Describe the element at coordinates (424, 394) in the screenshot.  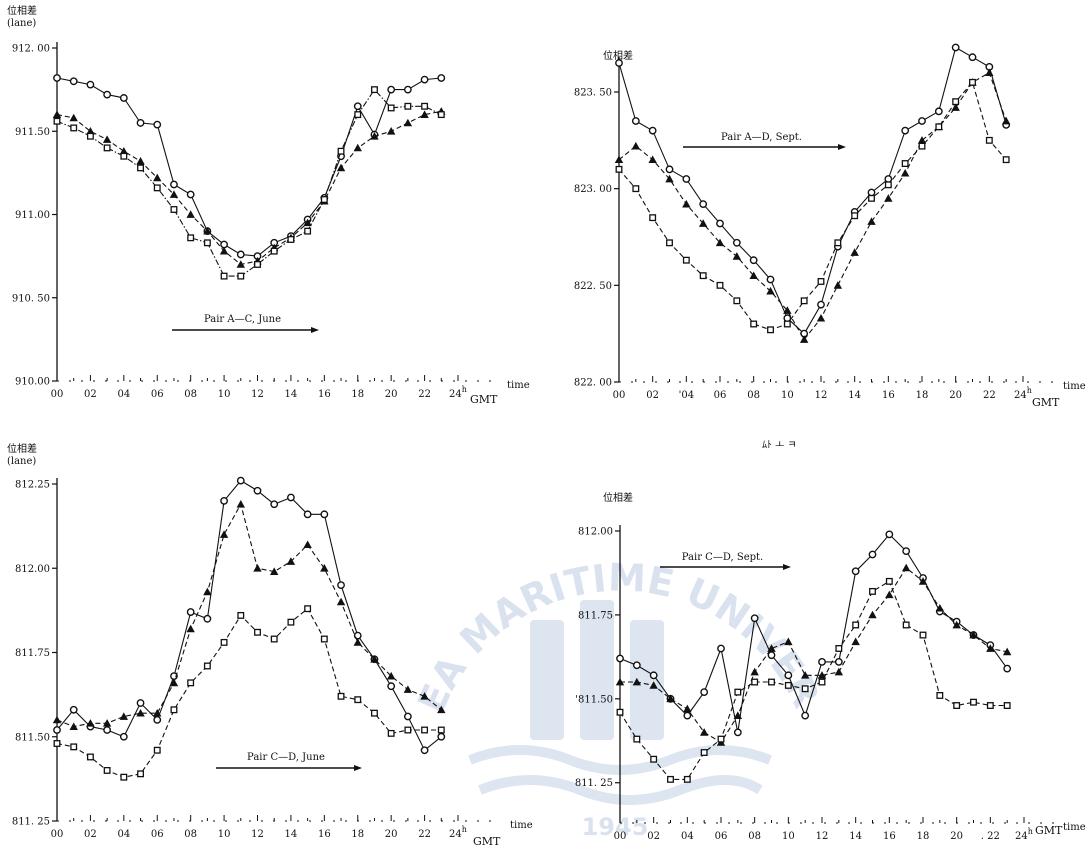
I see `x-tick-label: 22` at that location.